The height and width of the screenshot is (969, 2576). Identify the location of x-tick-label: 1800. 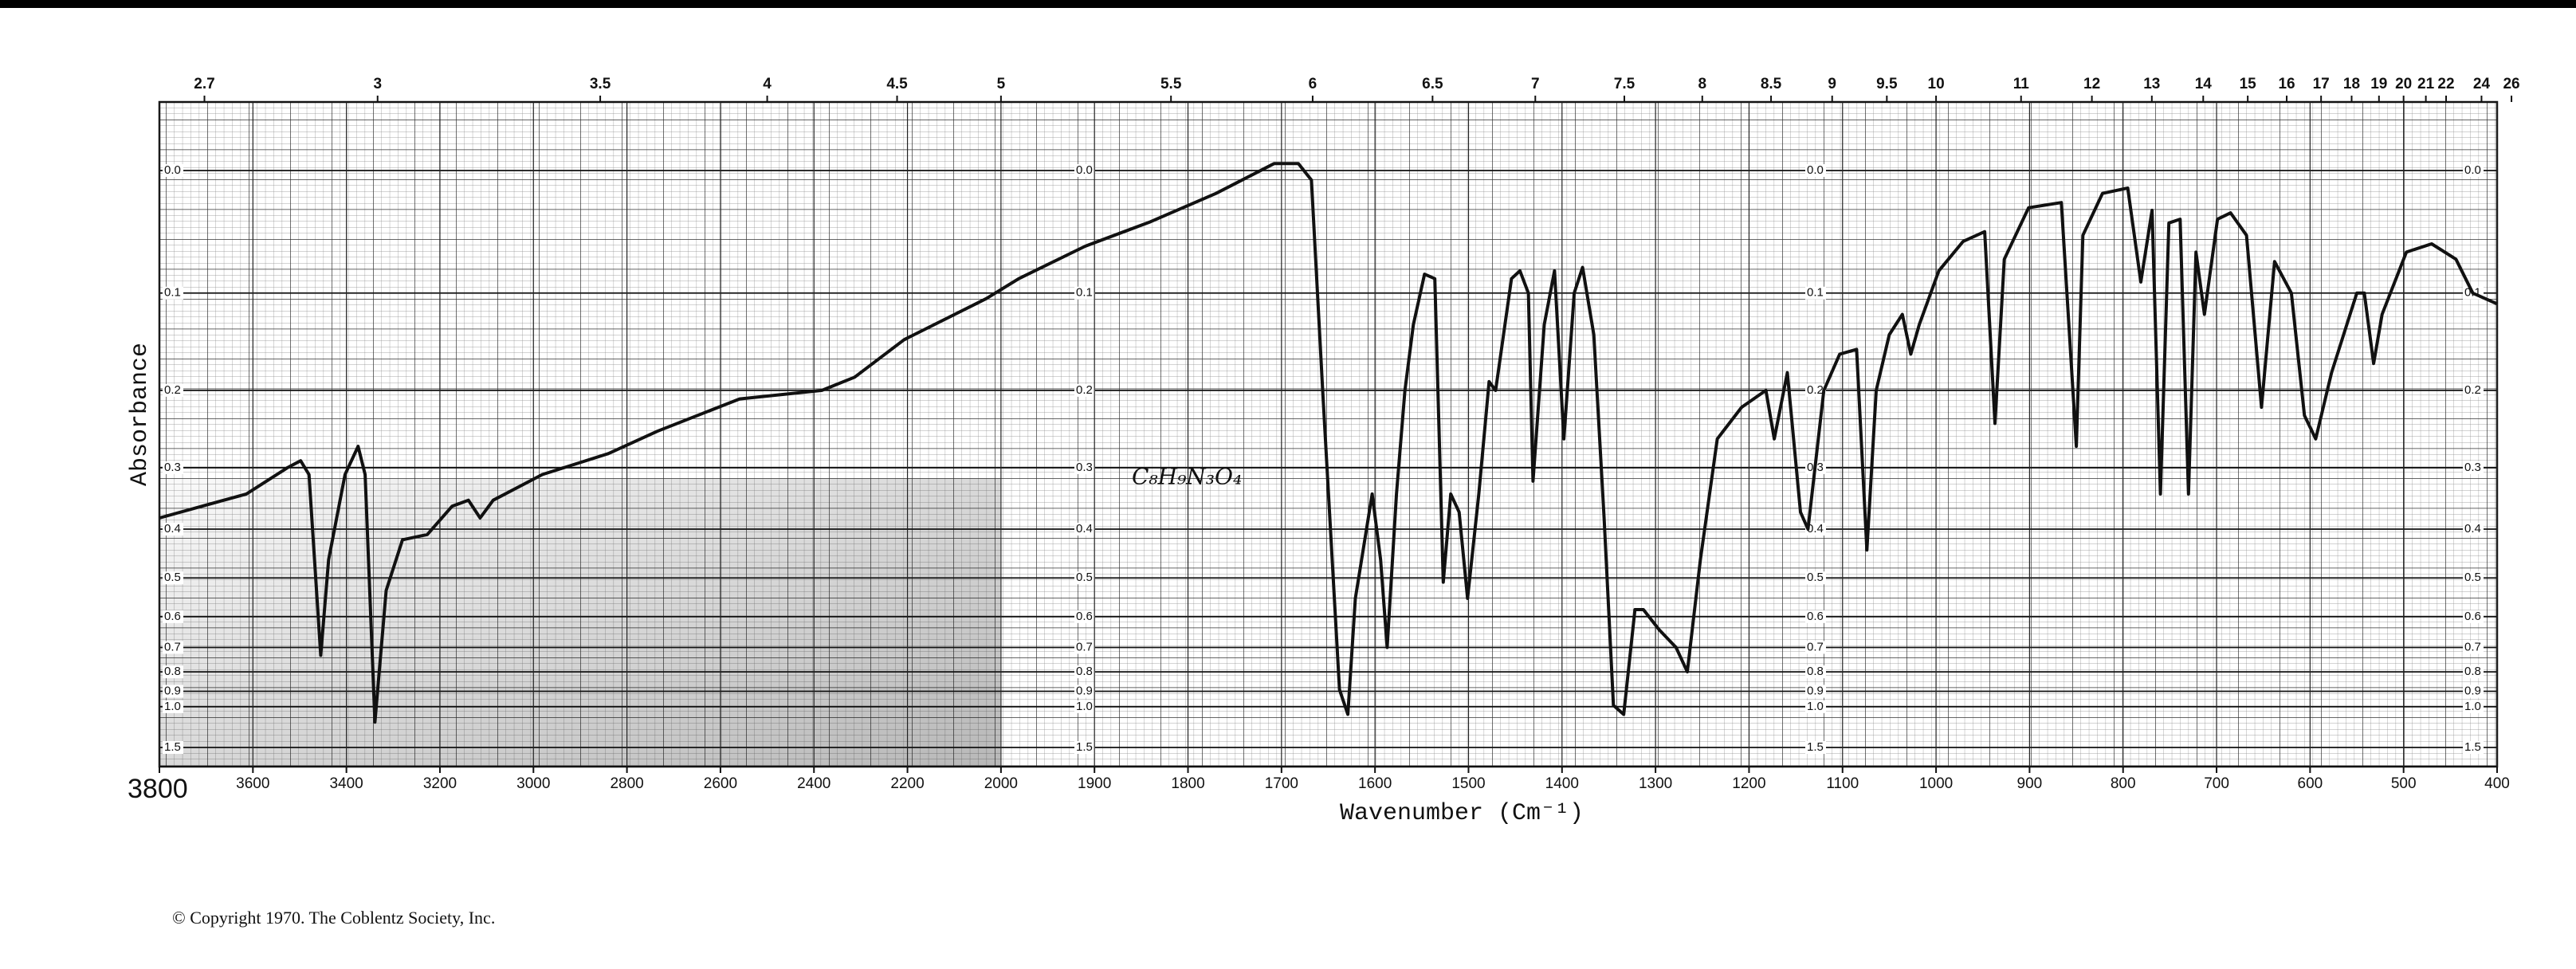
(1187, 783).